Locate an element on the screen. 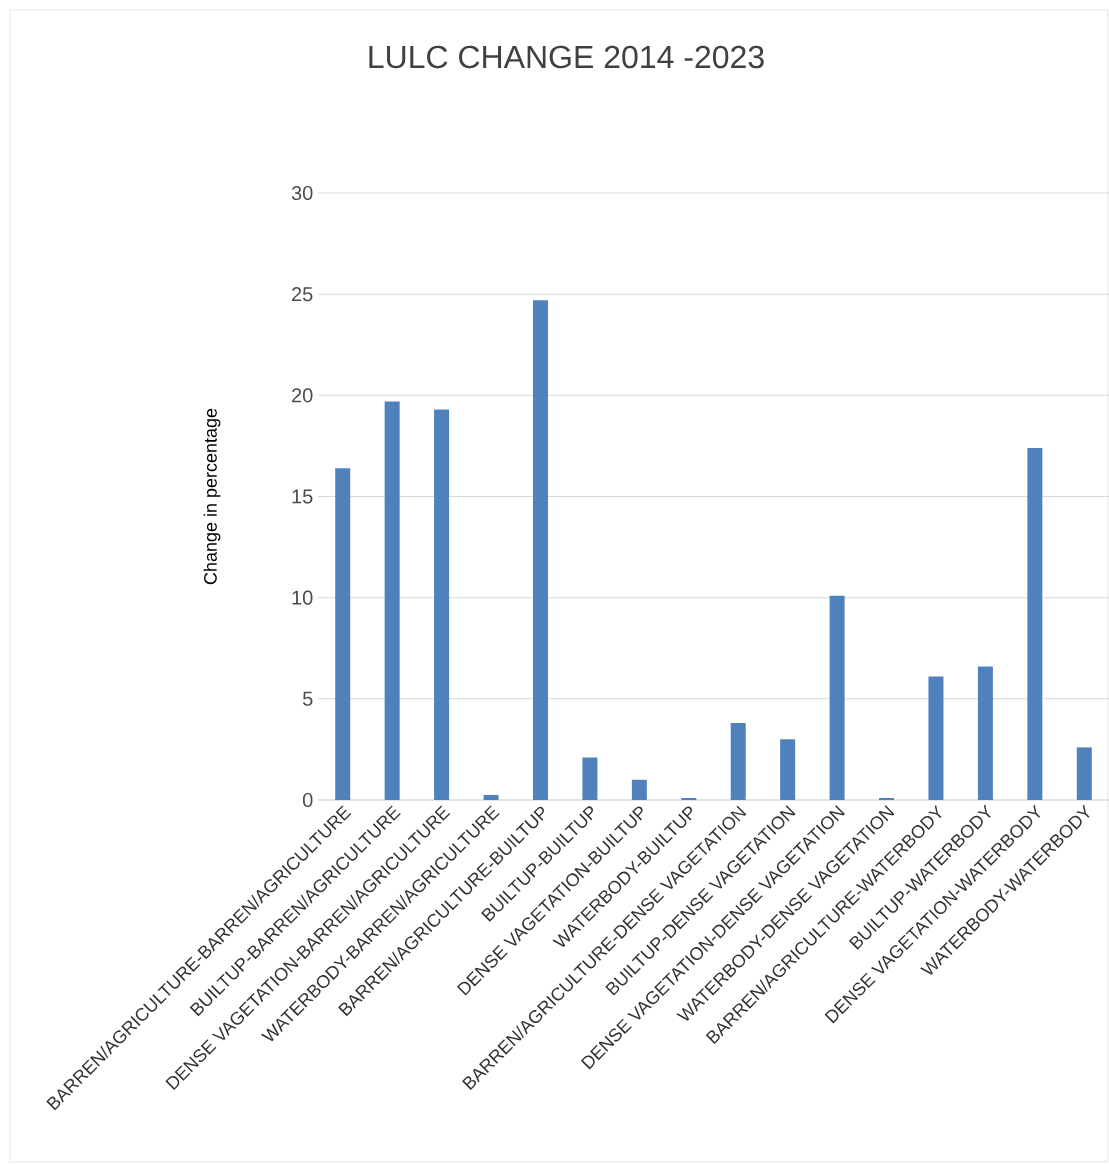 This screenshot has width=1109, height=1164. y-tick-label: 30 is located at coordinates (302, 193).